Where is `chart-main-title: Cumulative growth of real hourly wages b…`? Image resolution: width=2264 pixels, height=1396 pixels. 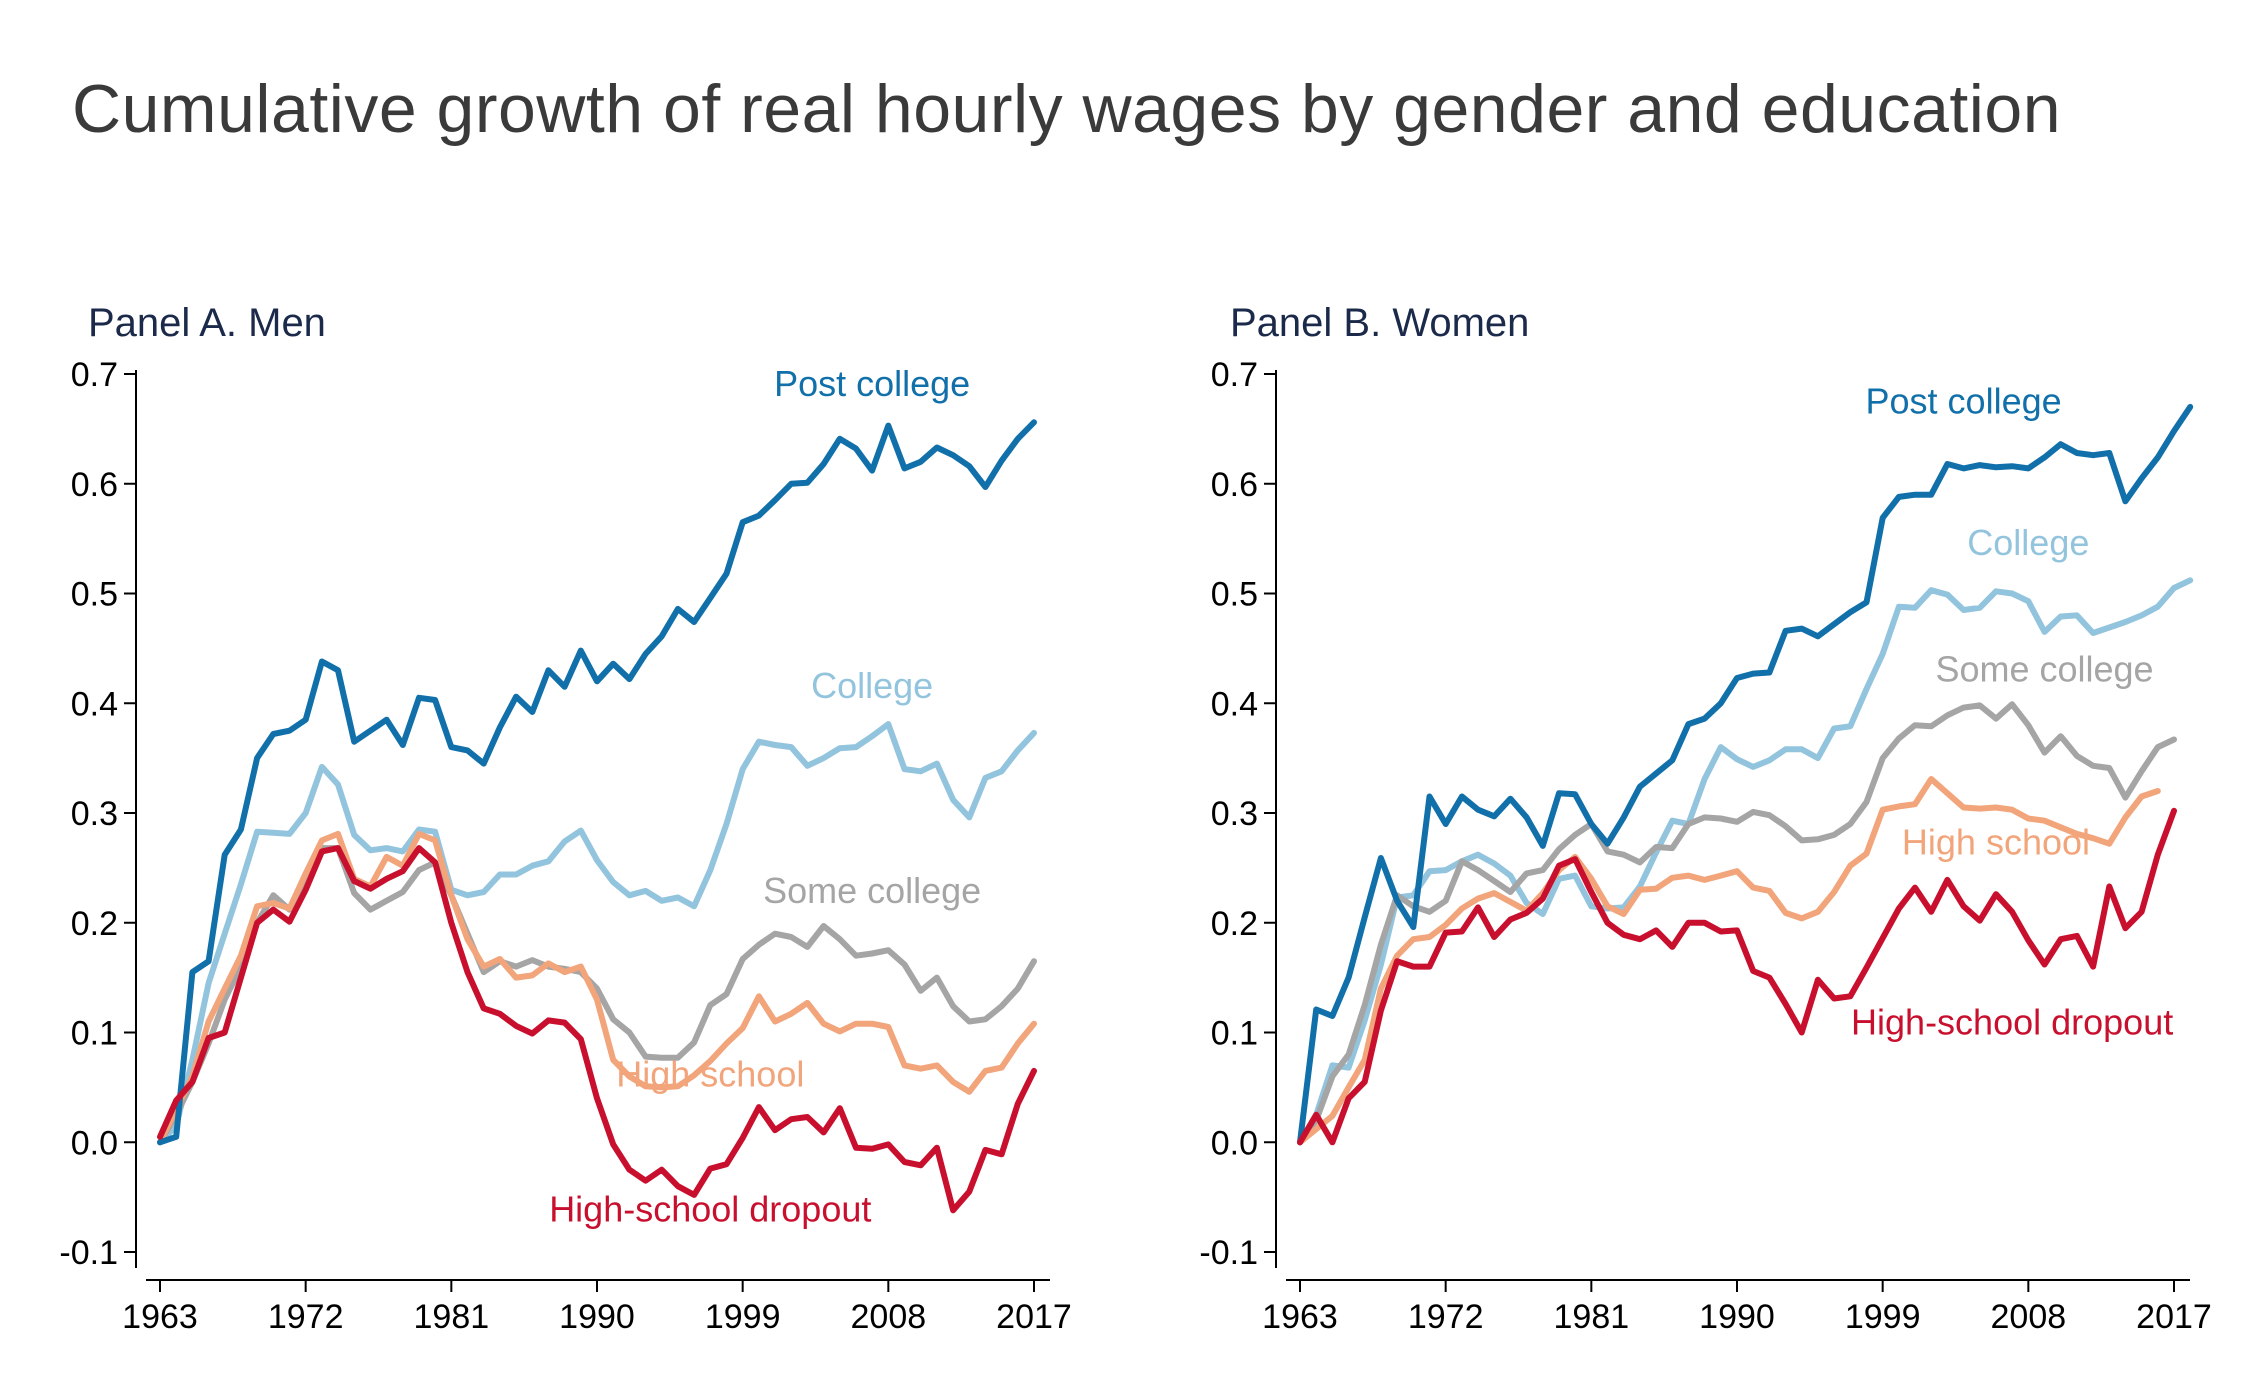
chart-main-title: Cumulative growth of real hourly wages b… is located at coordinates (1067, 109).